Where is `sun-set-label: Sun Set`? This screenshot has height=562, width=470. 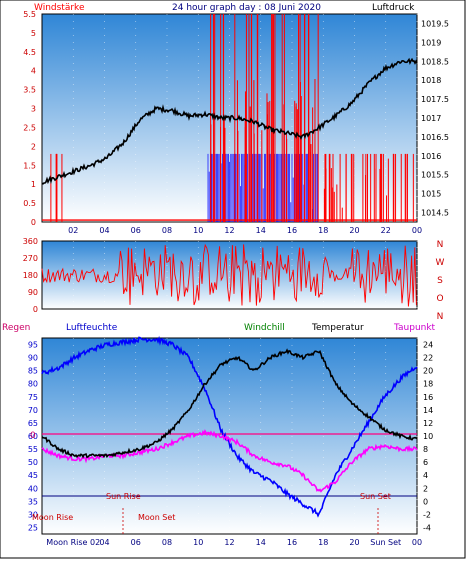
sun-set-label: Sun Set is located at coordinates (375, 496).